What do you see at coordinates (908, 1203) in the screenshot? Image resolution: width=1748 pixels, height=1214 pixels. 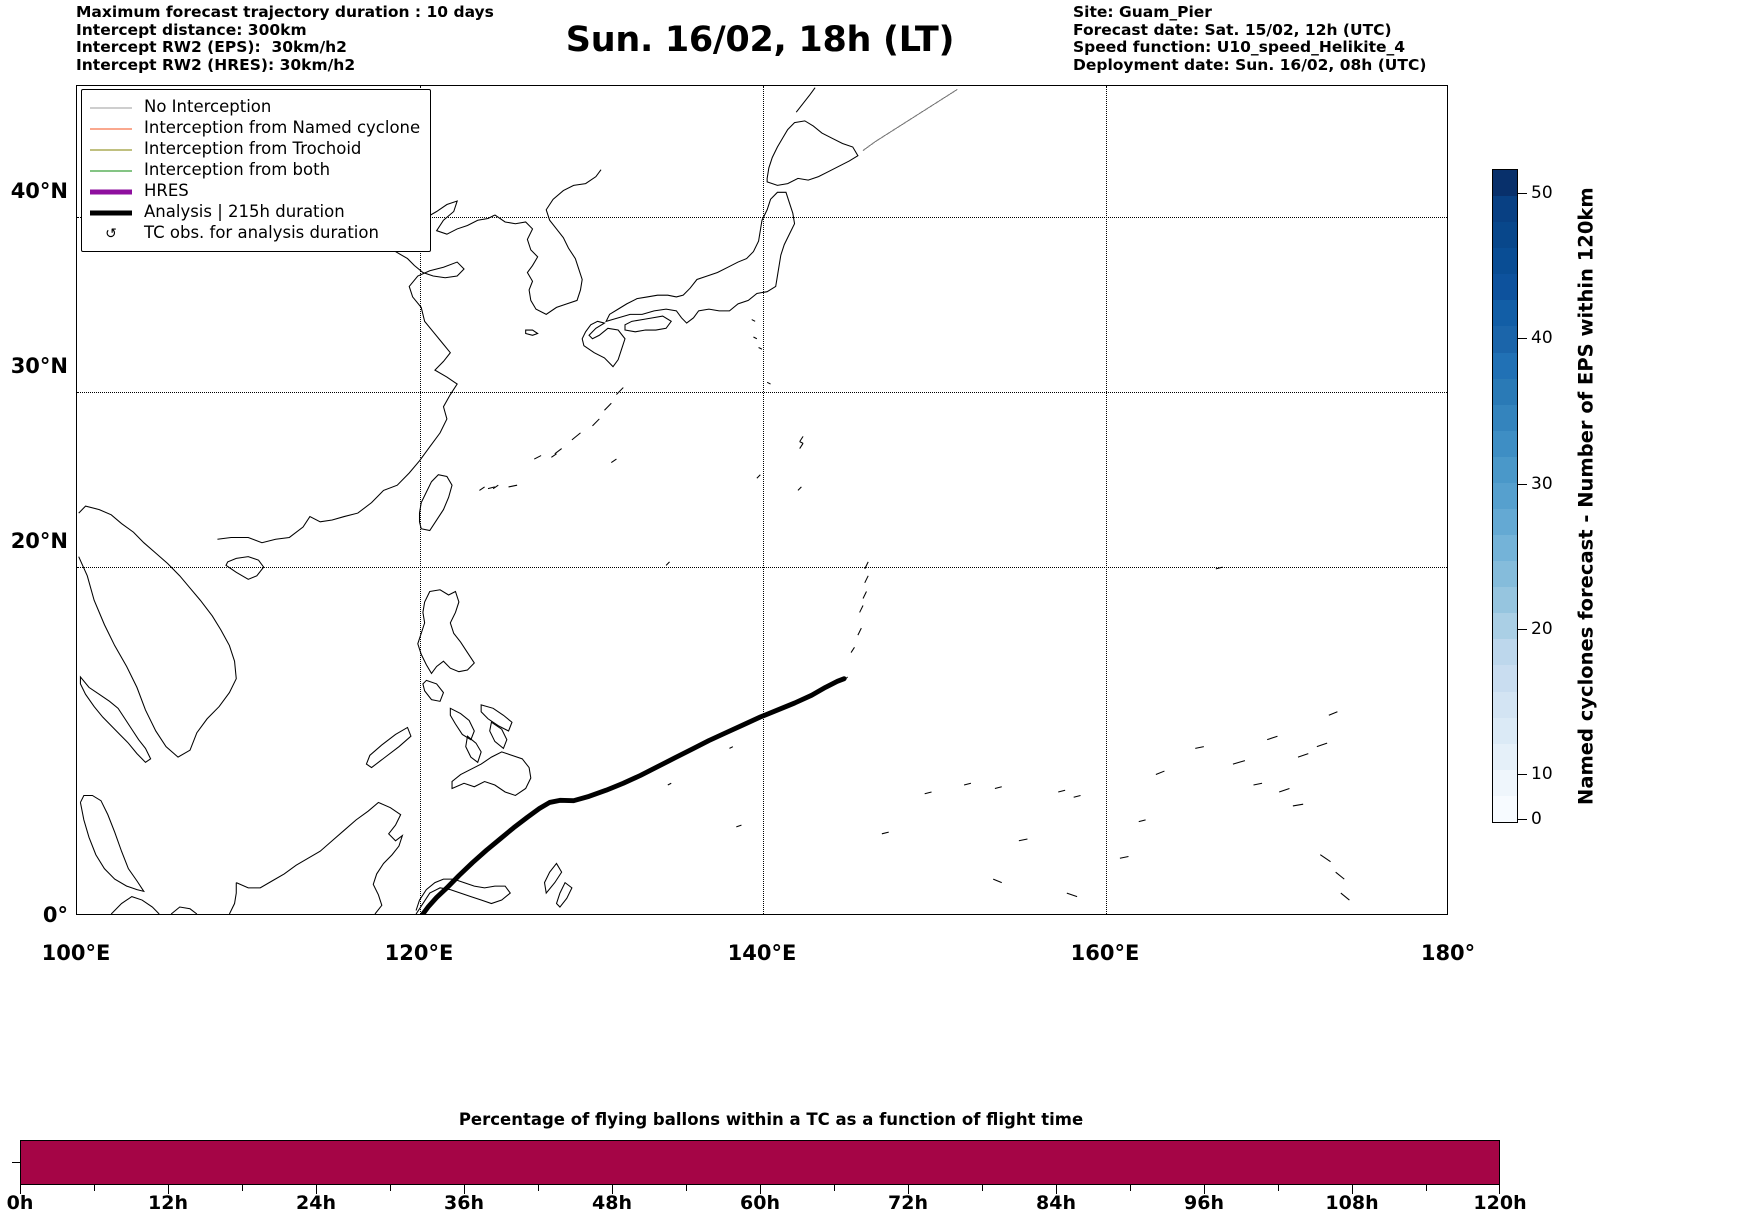 I see `pct-label-72h: 72h` at bounding box center [908, 1203].